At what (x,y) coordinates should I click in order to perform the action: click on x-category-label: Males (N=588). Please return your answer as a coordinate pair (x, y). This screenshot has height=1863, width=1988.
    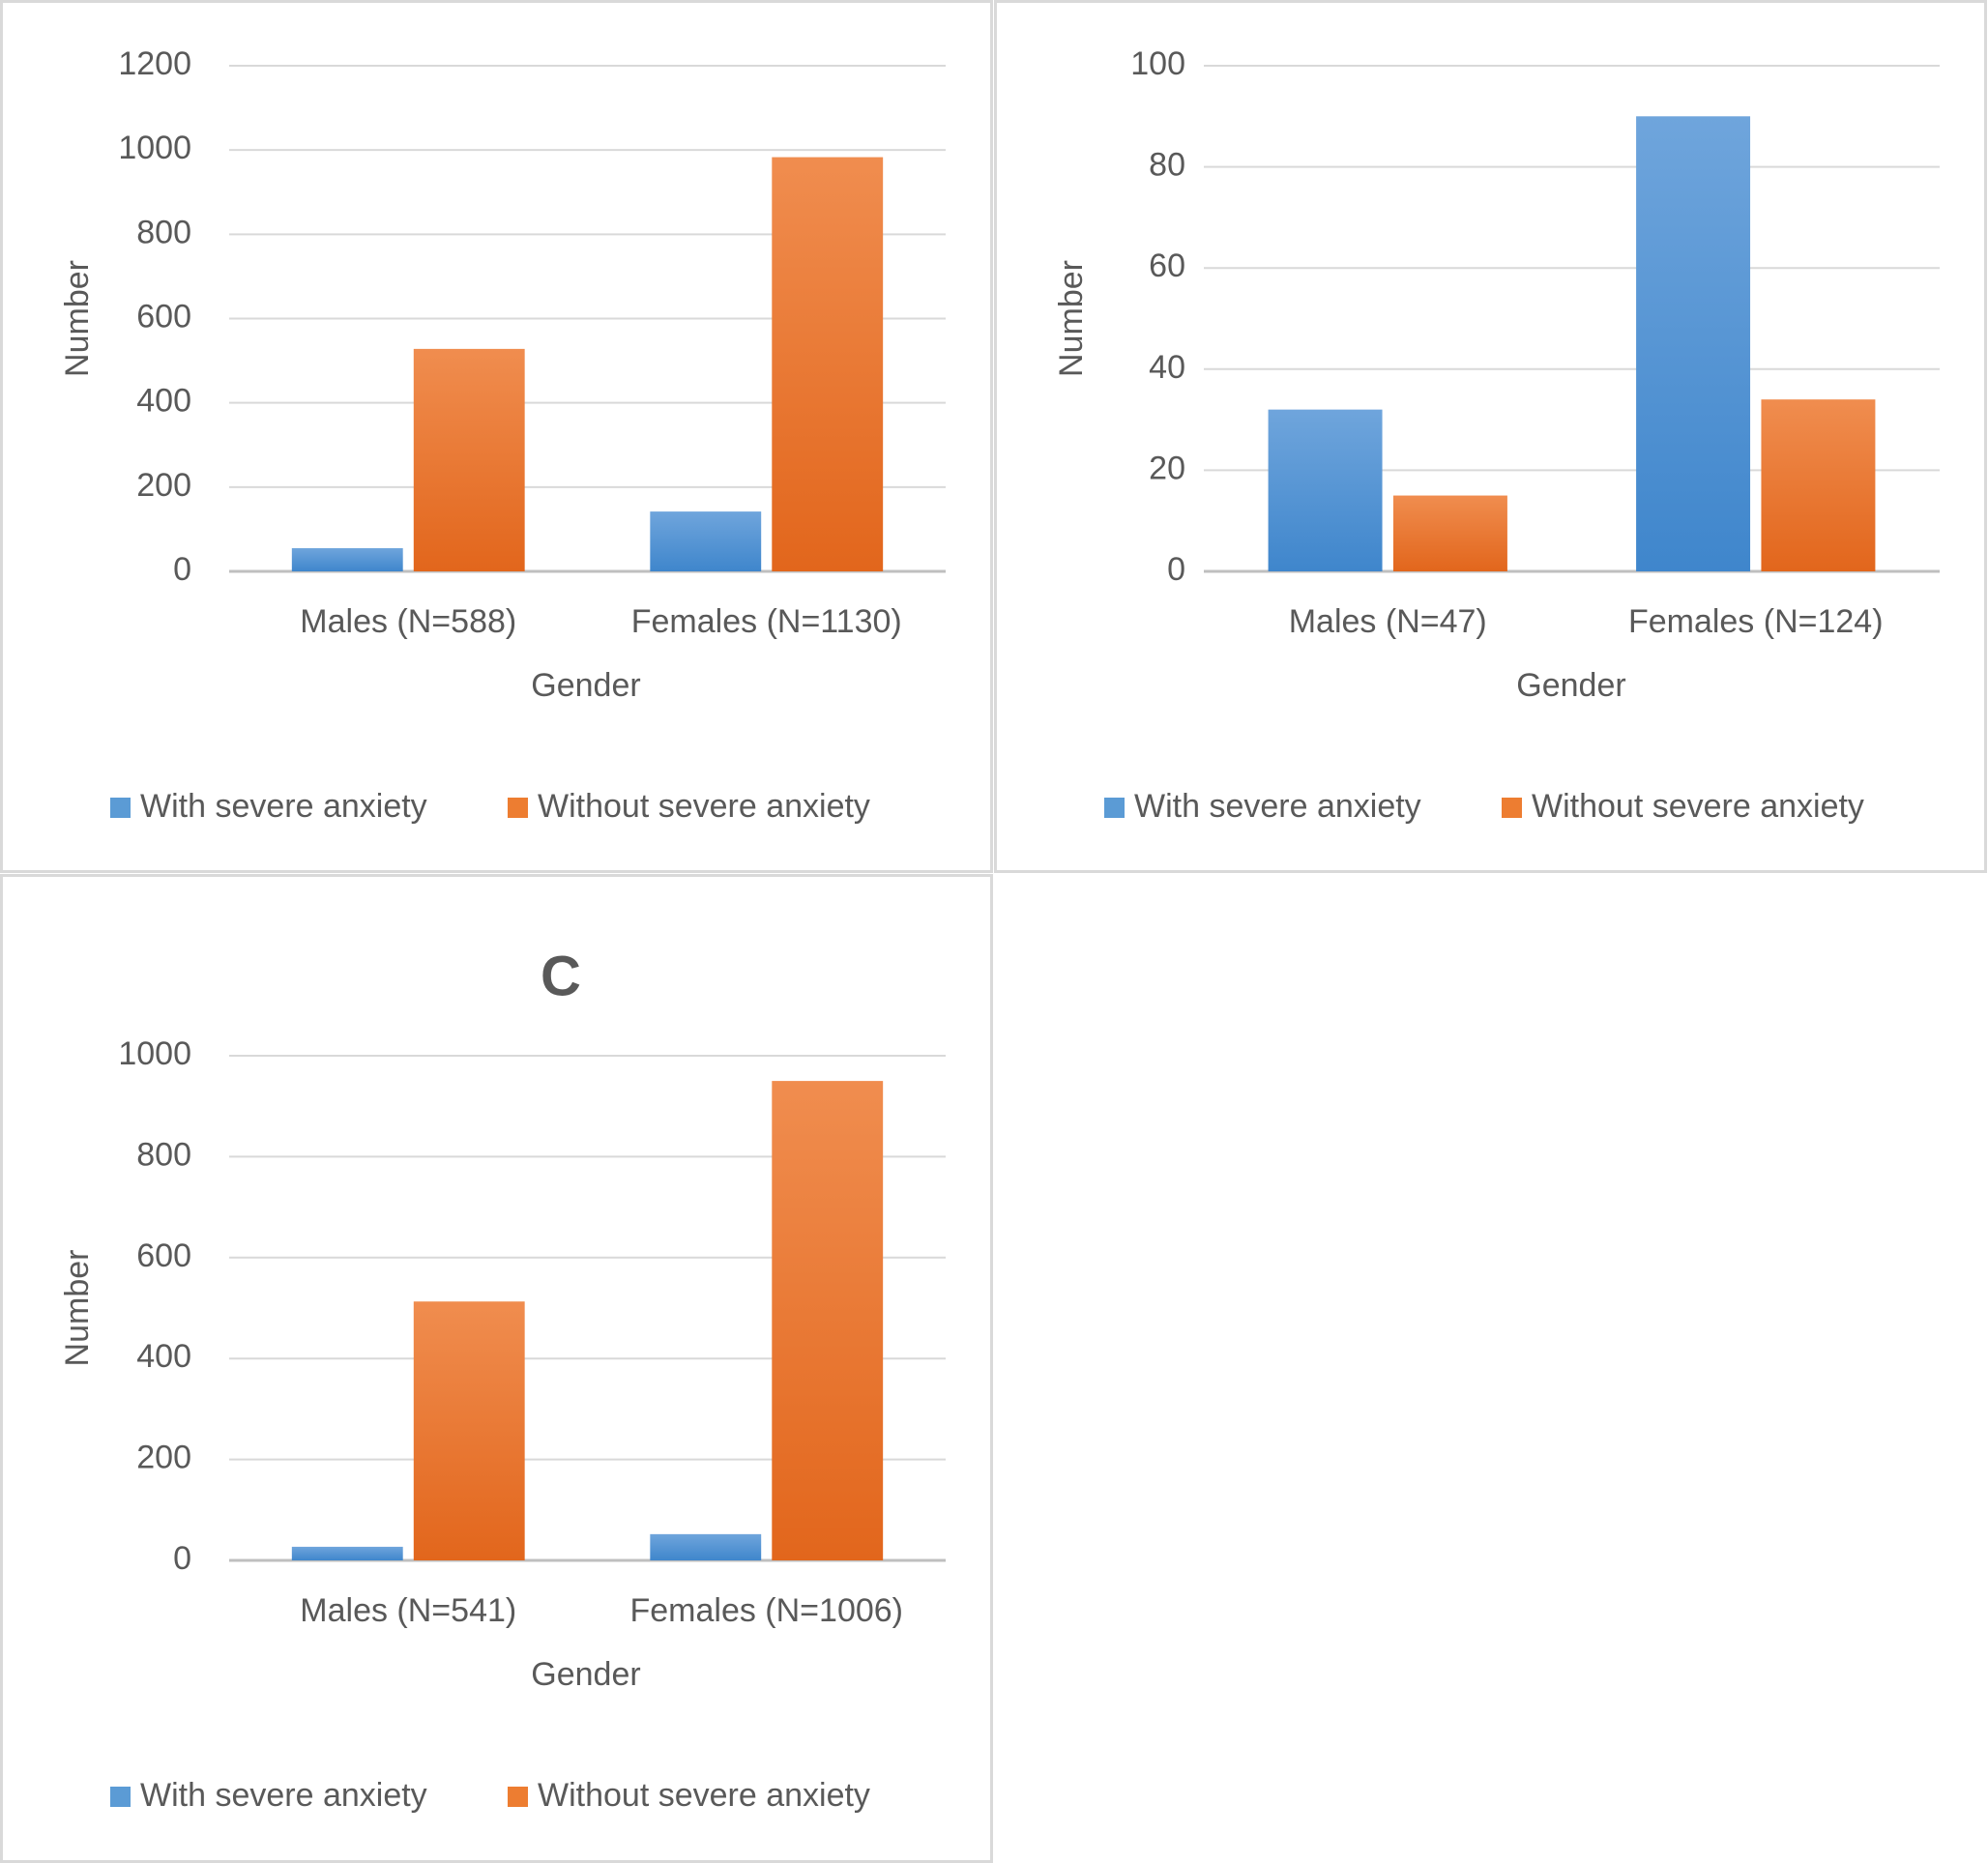
    Looking at the image, I should click on (408, 621).